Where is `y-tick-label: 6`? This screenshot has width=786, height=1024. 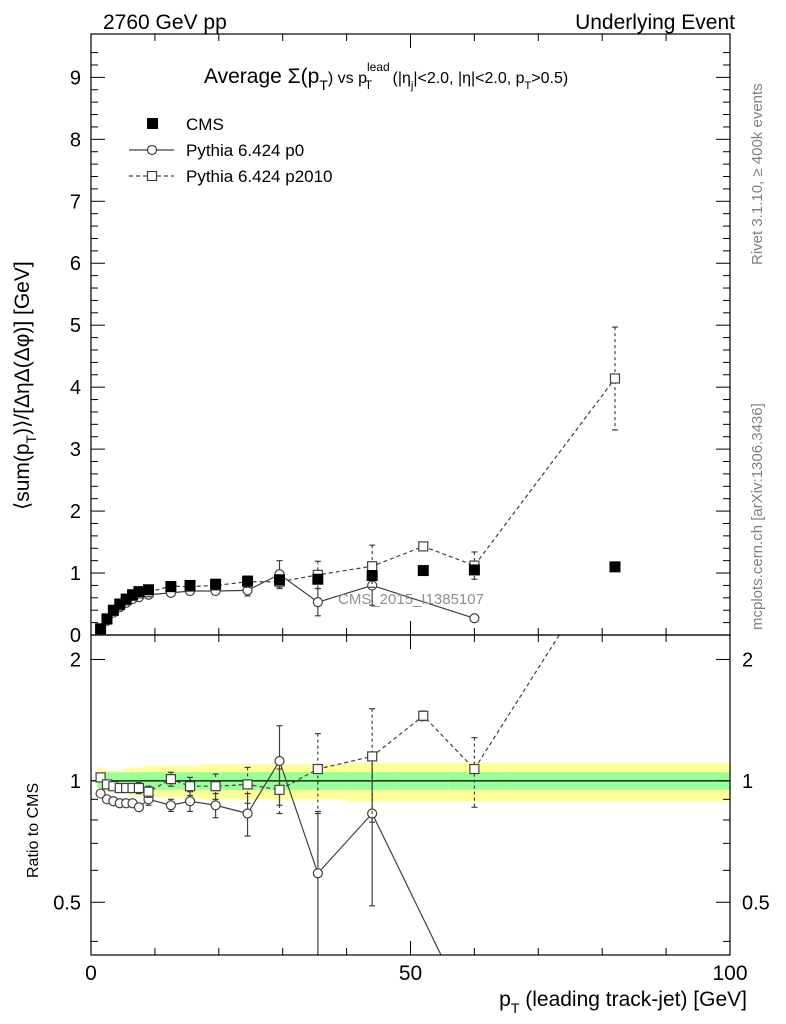 y-tick-label: 6 is located at coordinates (75, 264).